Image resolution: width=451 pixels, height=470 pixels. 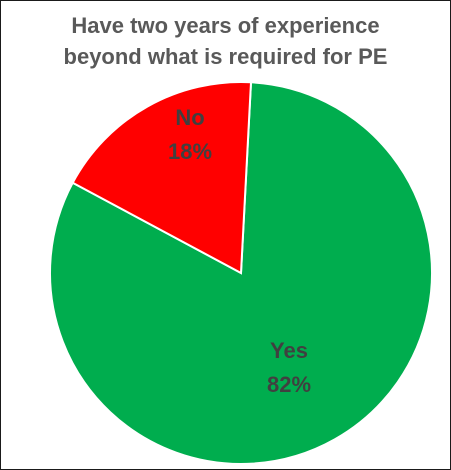 I want to click on slice-value-yes: 82%, so click(x=289, y=384).